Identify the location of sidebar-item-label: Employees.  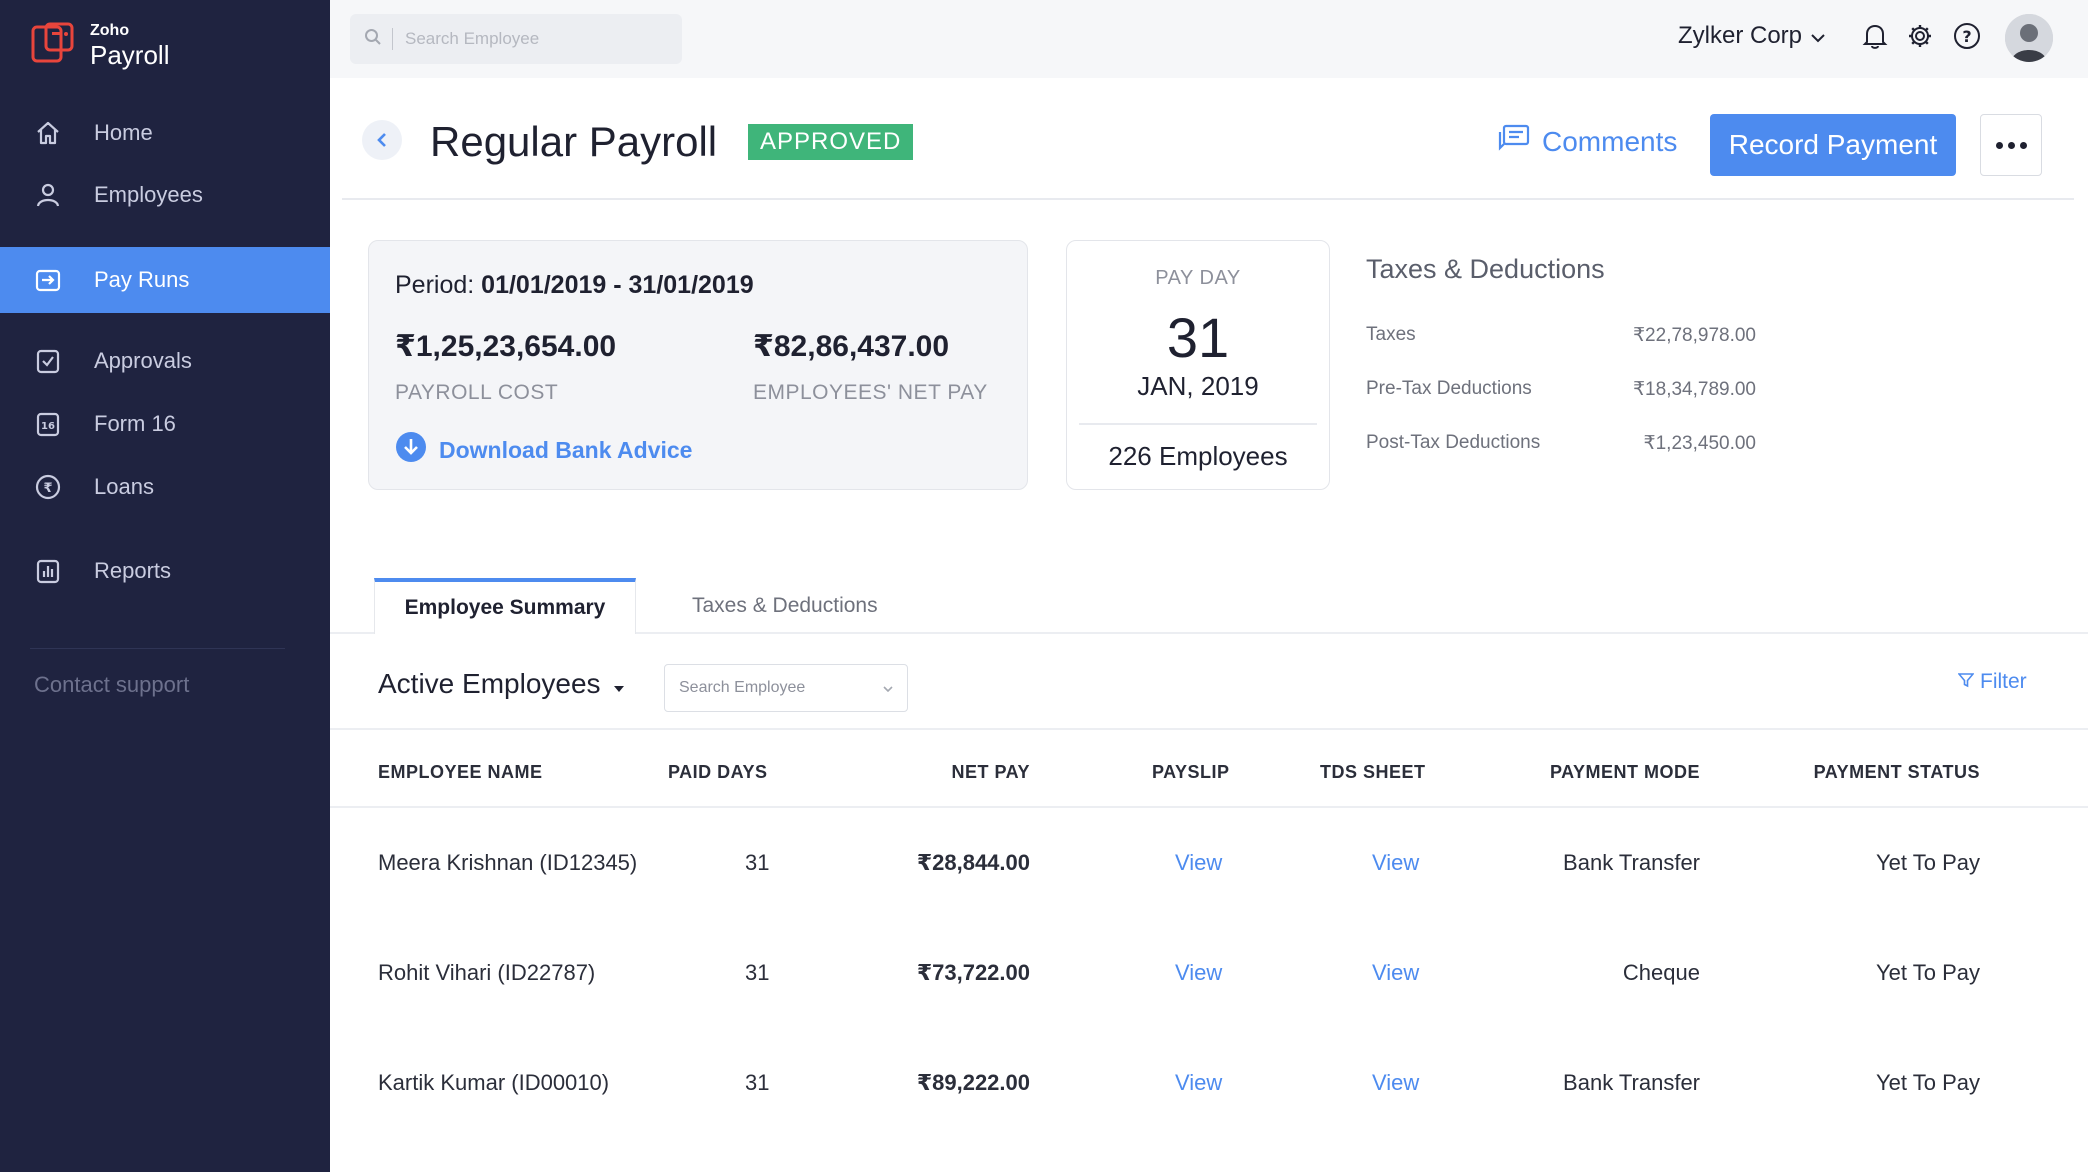
(148, 194).